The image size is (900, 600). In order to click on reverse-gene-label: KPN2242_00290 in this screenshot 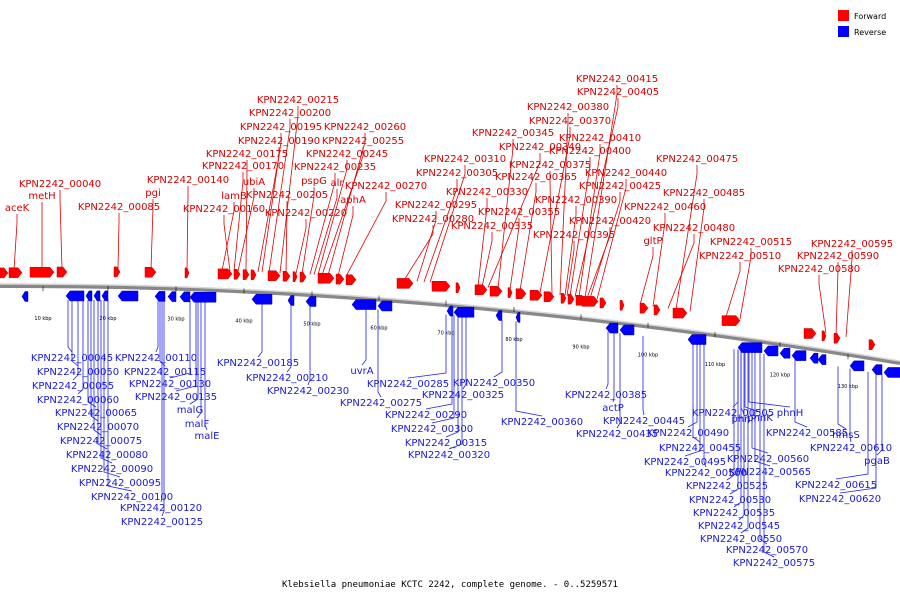, I will do `click(426, 415)`.